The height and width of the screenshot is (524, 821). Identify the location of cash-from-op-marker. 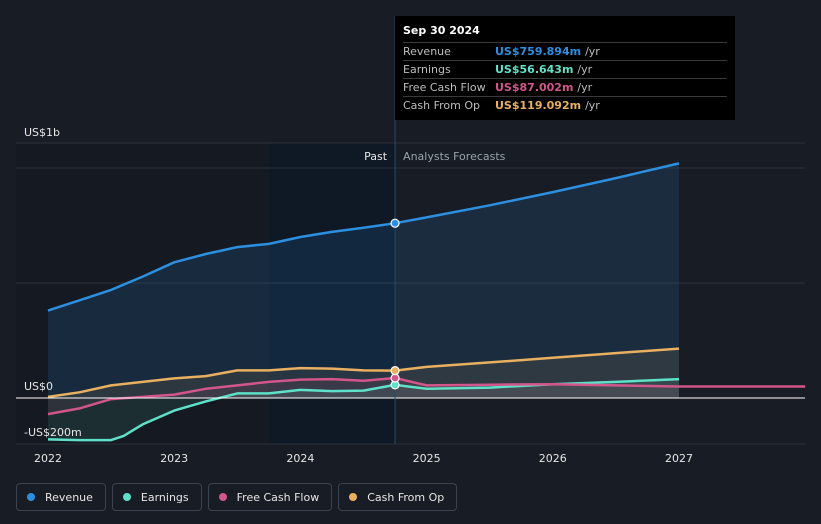
(395, 371).